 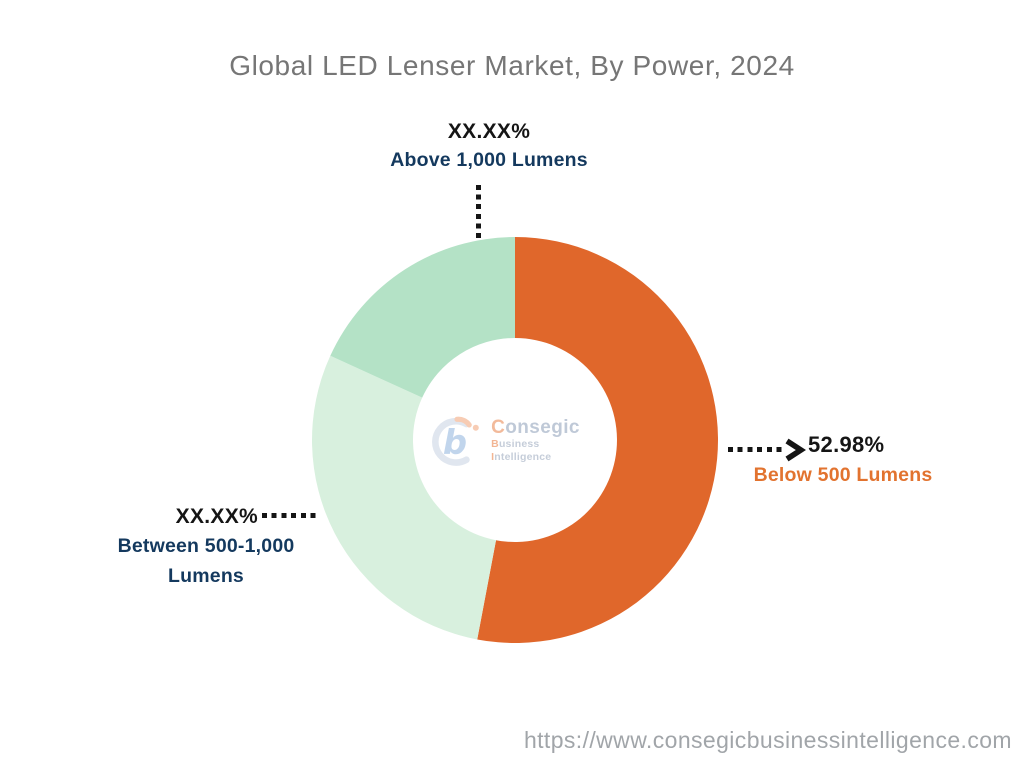 I want to click on donut-segment-above-1-000-lumens, so click(x=422, y=317).